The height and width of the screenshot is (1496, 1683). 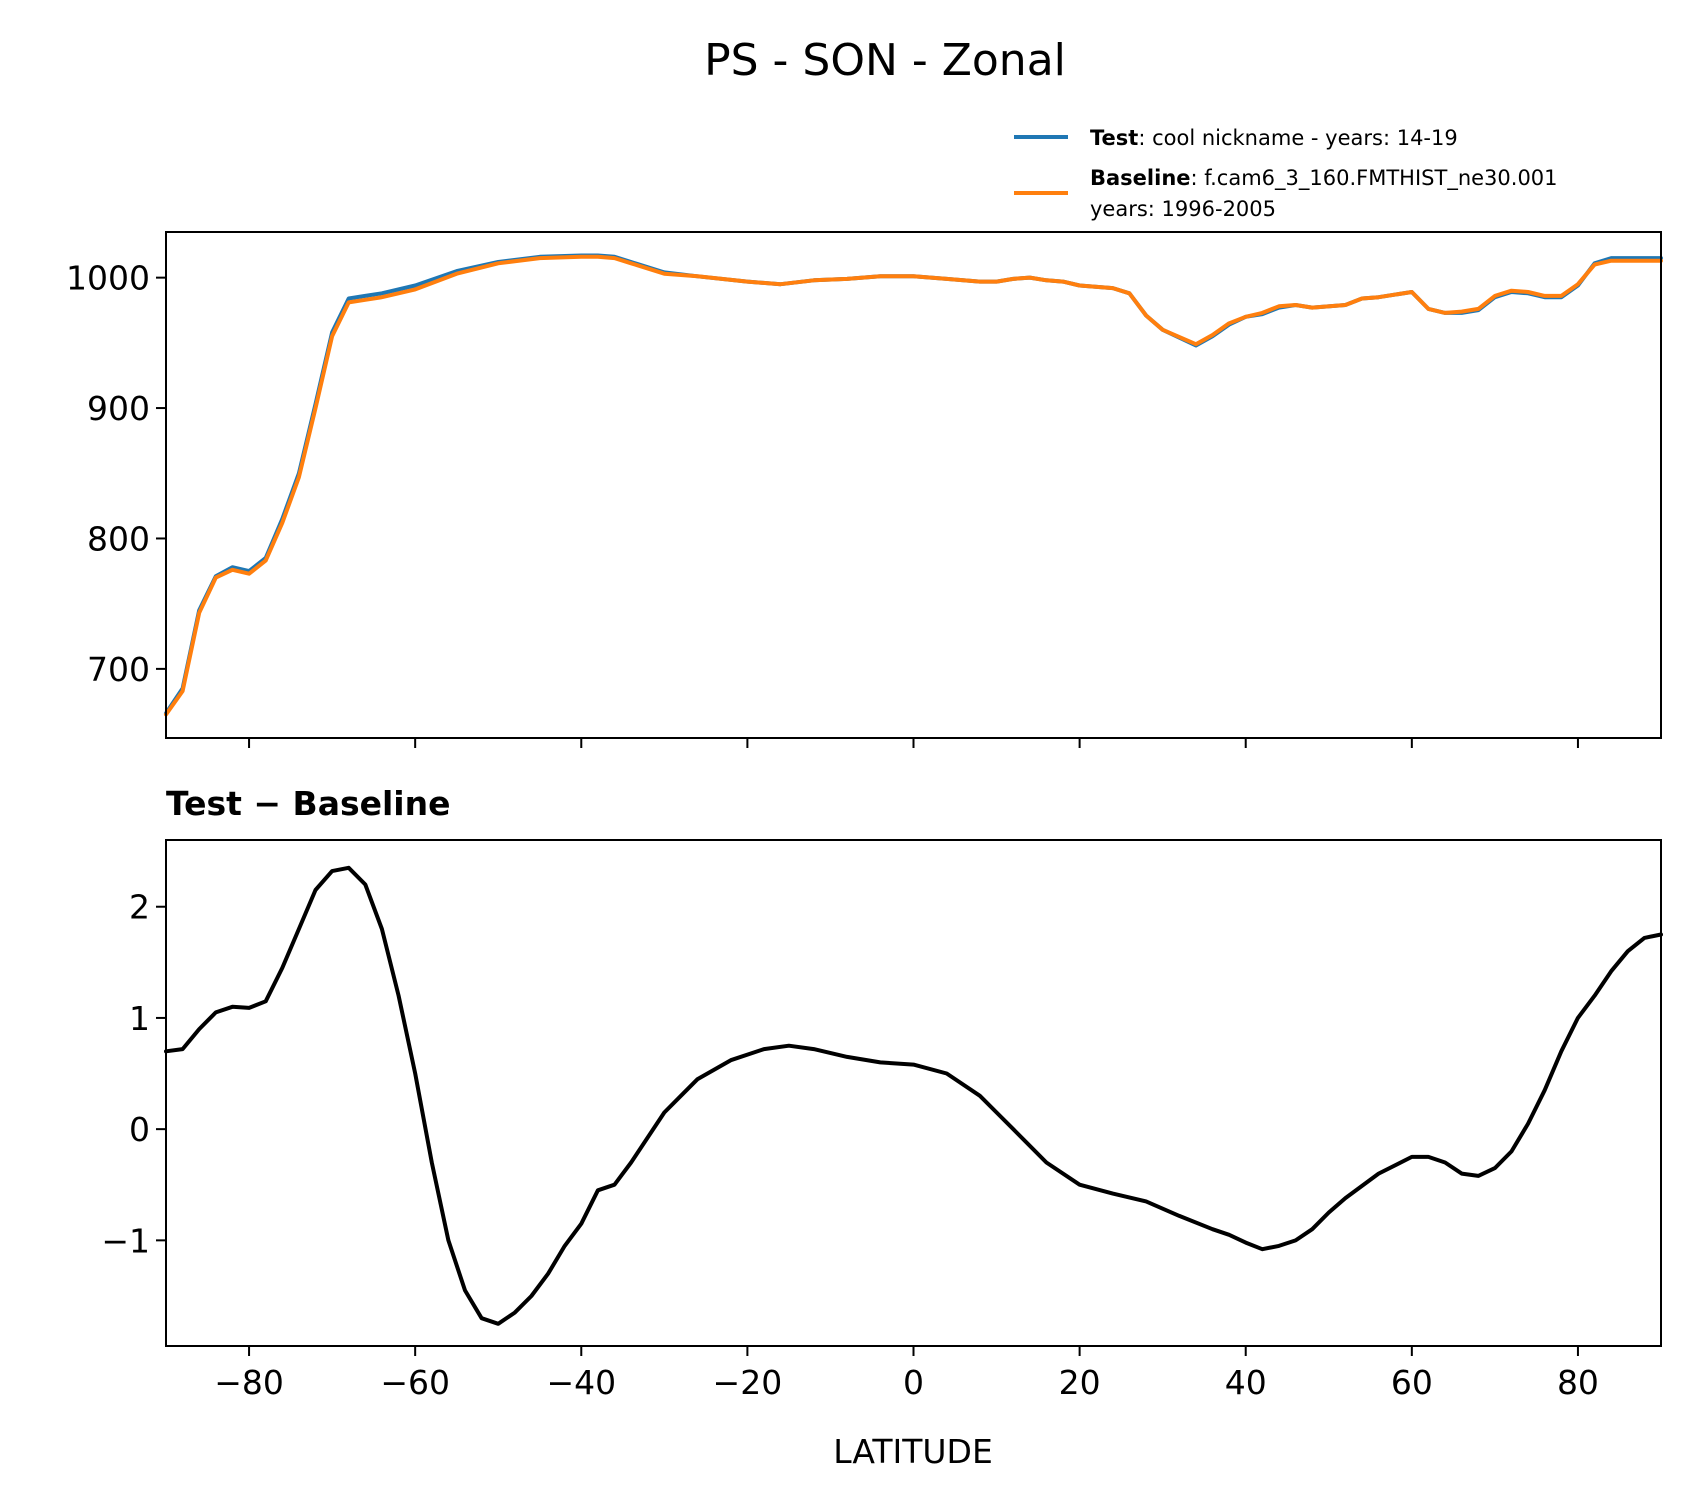 I want to click on bottom-xtick-label: 60, so click(x=1412, y=1382).